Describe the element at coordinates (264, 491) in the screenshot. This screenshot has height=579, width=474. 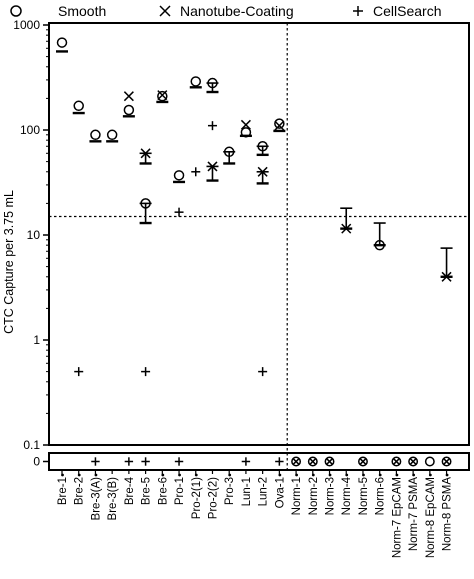
I see `category-label: Lun-2` at that location.